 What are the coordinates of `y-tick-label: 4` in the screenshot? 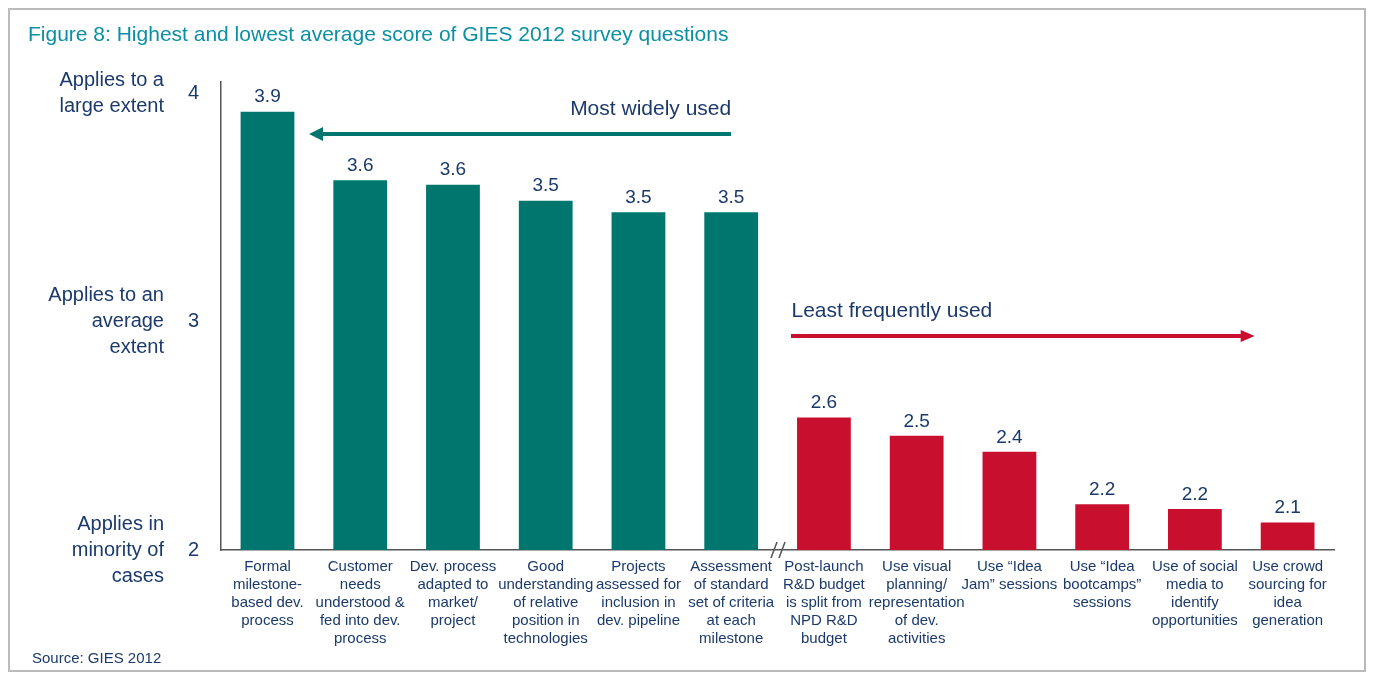 It's located at (194, 91).